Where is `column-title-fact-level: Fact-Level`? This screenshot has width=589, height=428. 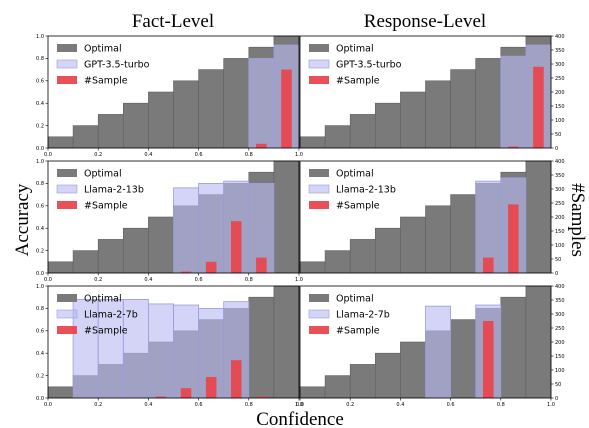 column-title-fact-level: Fact-Level is located at coordinates (173, 21).